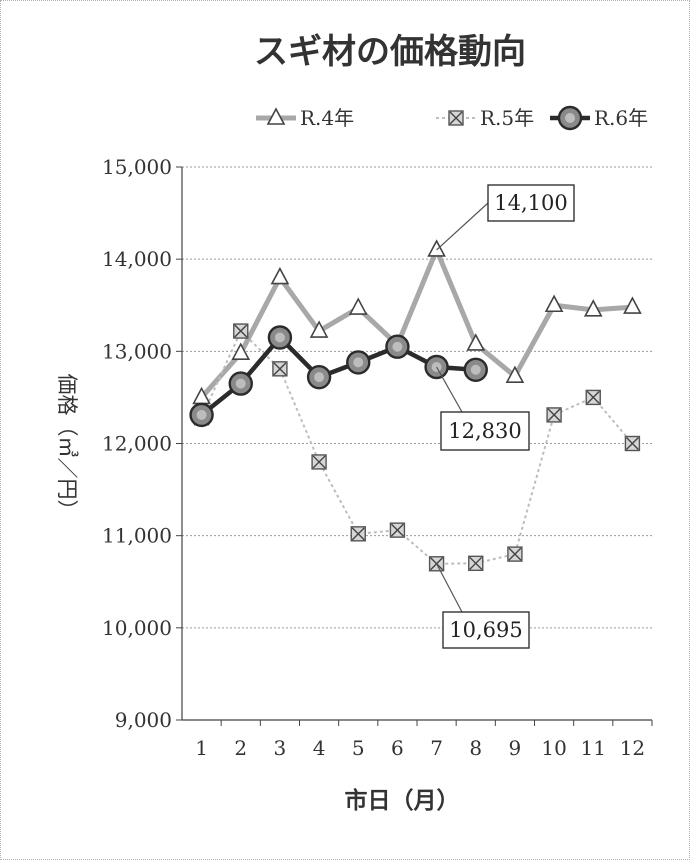  I want to click on y-tick-label: 14,000, so click(137, 259).